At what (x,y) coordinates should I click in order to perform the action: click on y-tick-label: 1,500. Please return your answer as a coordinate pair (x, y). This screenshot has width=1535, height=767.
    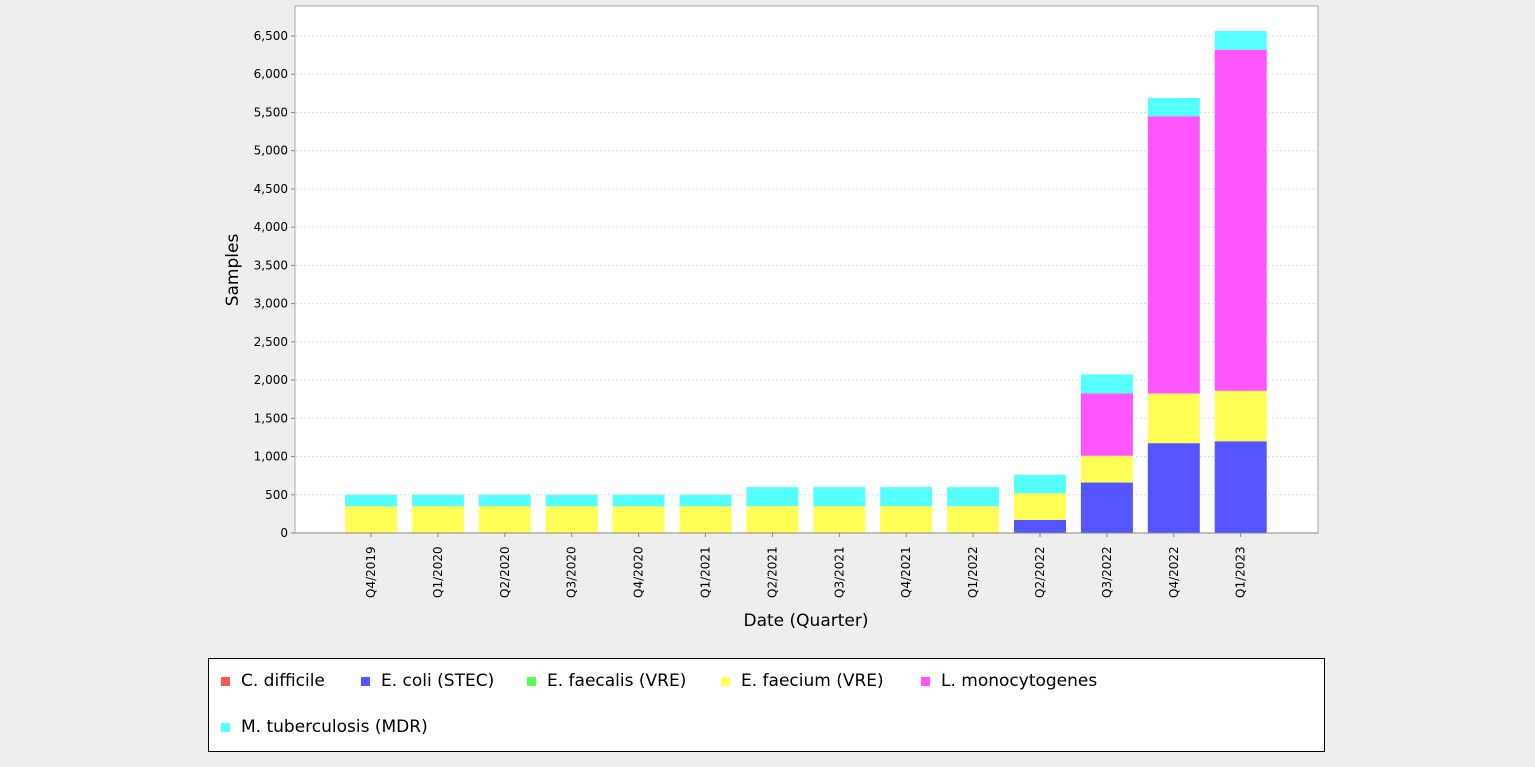
    Looking at the image, I should click on (271, 418).